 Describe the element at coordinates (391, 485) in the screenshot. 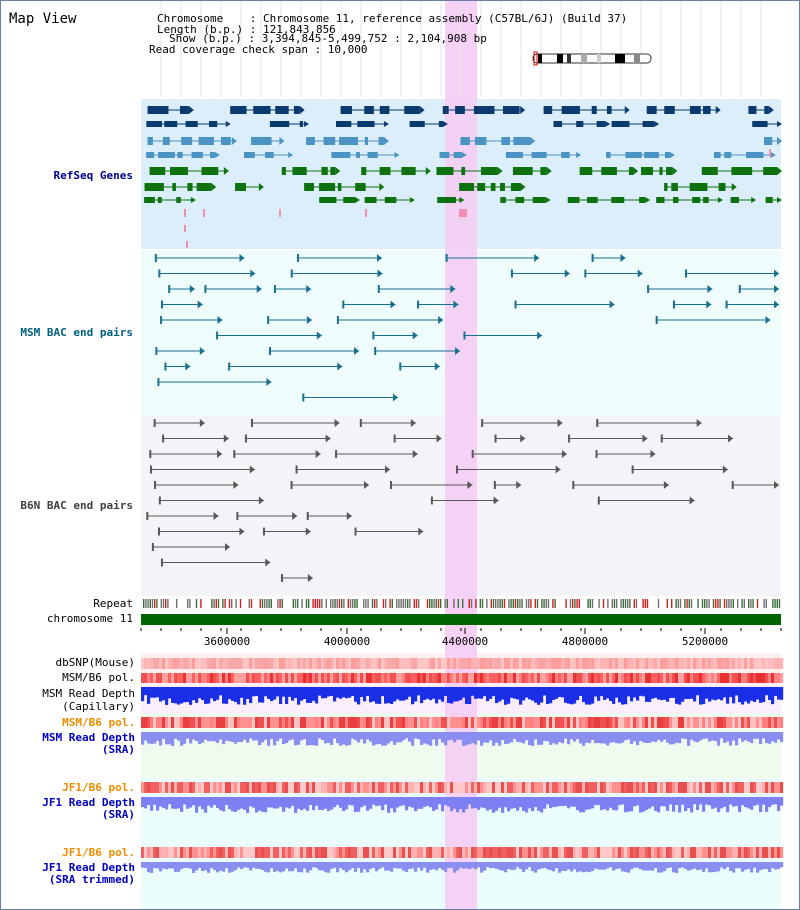

I see `b6n-bac-pair-end` at that location.